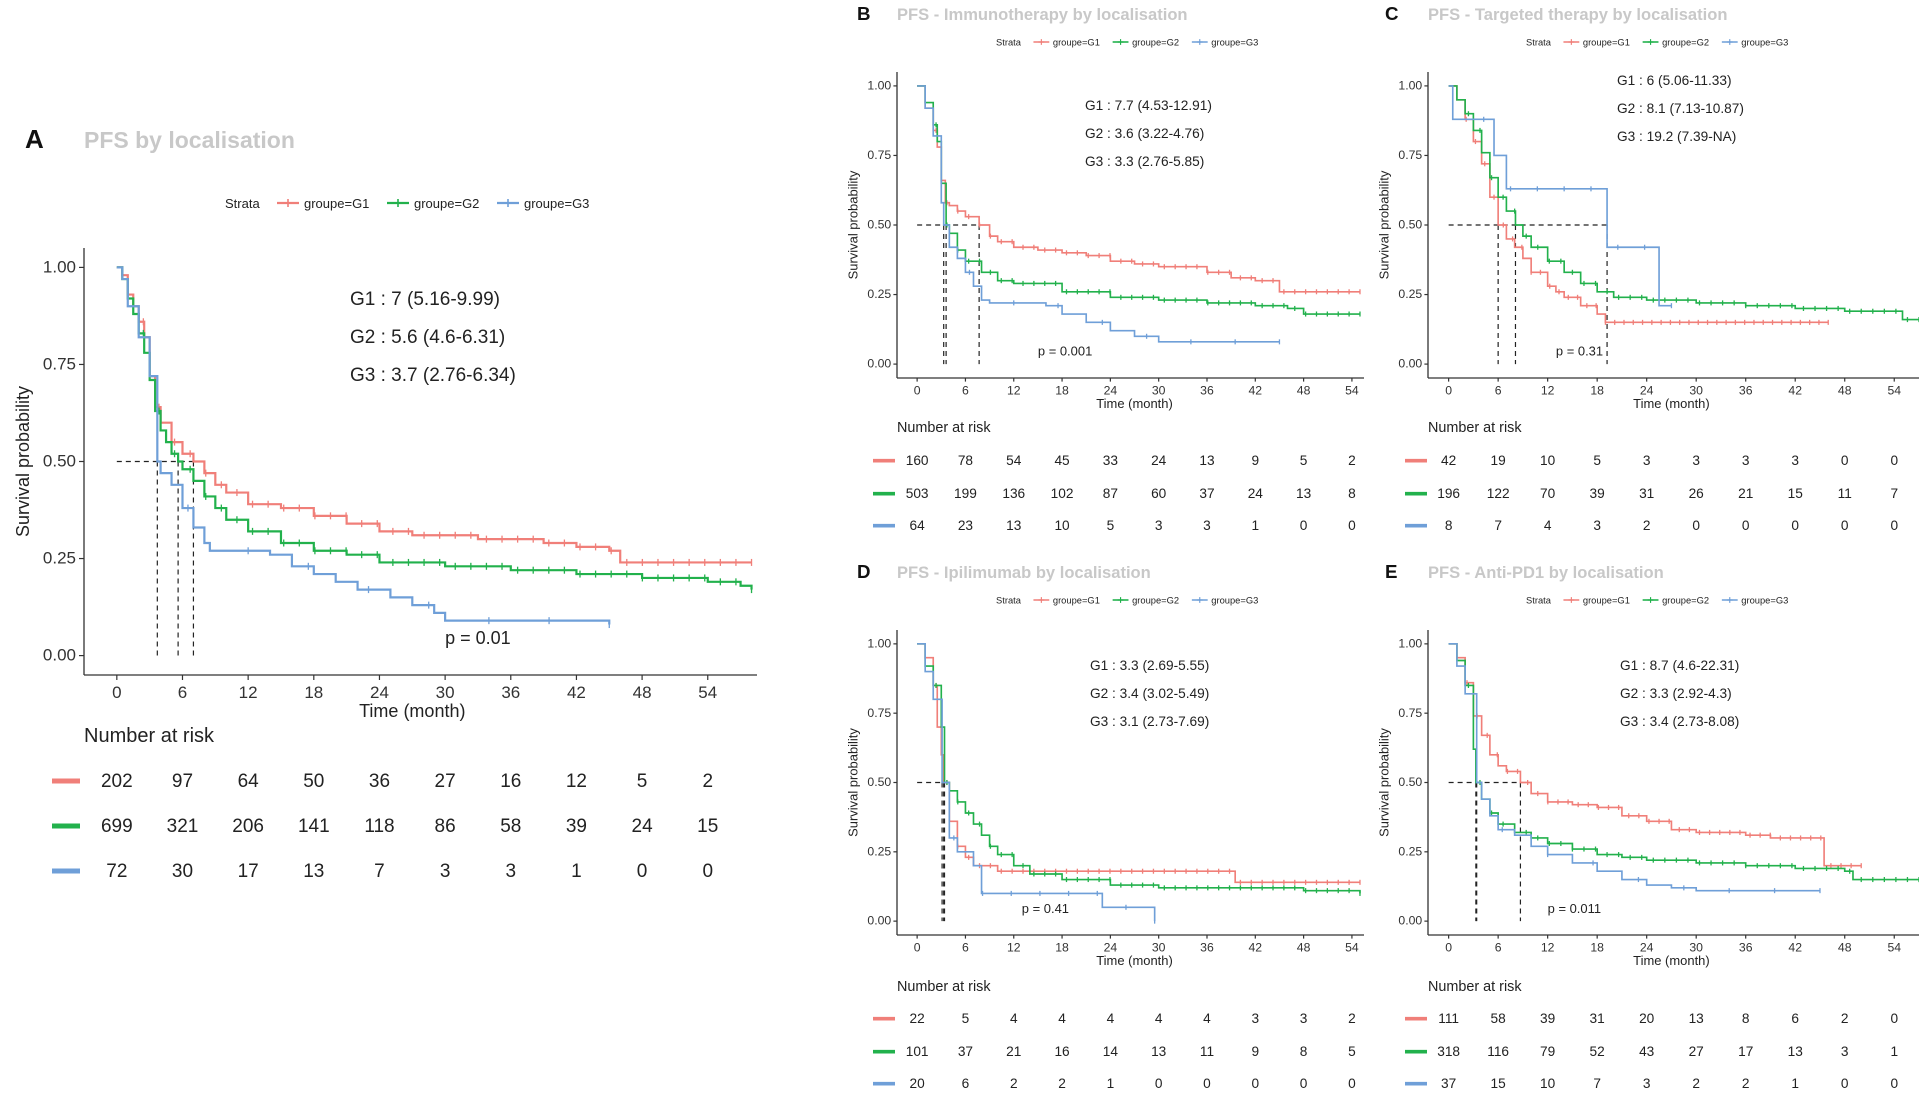  What do you see at coordinates (1560, 196) in the screenshot?
I see `survival-curve-g3` at bounding box center [1560, 196].